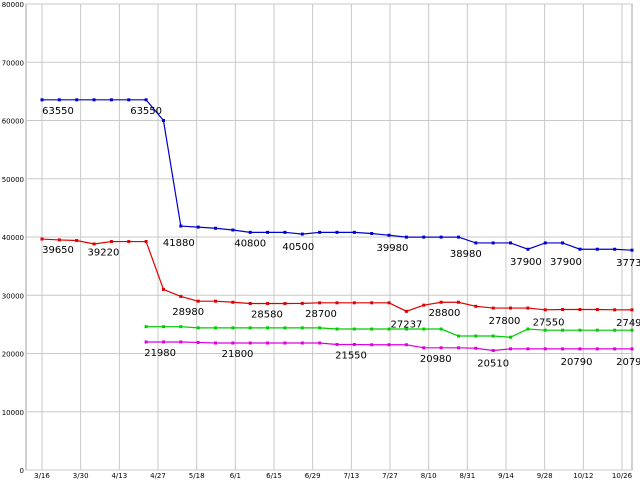 The width and height of the screenshot is (640, 484). I want to click on data-label: 21800, so click(238, 354).